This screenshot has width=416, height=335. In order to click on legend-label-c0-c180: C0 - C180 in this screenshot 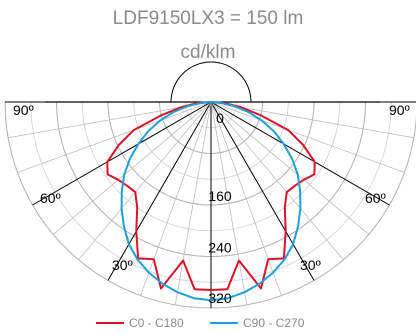, I will do `click(156, 323)`.